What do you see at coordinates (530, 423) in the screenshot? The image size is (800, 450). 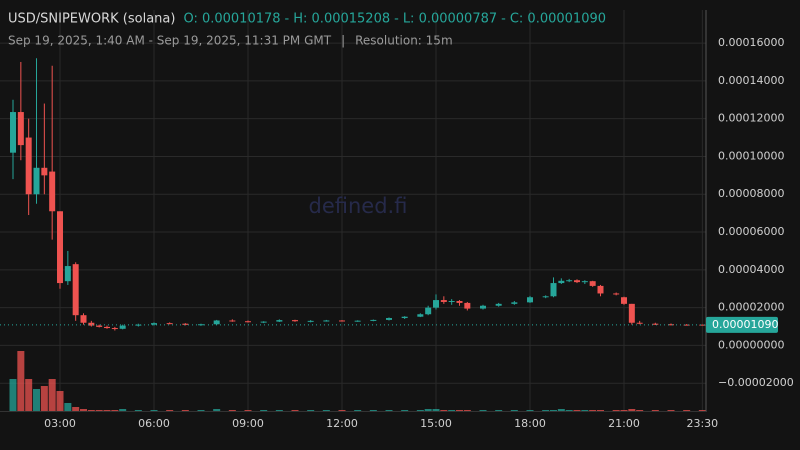 I see `x-tick-label: 18:00` at bounding box center [530, 423].